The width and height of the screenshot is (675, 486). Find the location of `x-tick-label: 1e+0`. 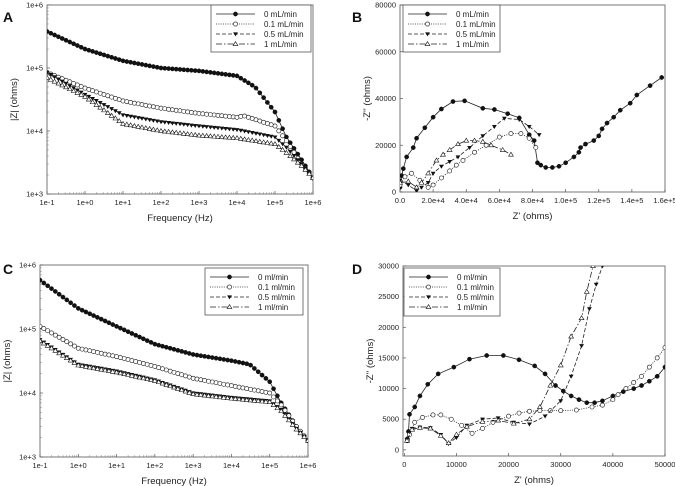

x-tick-label: 1e+0 is located at coordinates (78, 465).